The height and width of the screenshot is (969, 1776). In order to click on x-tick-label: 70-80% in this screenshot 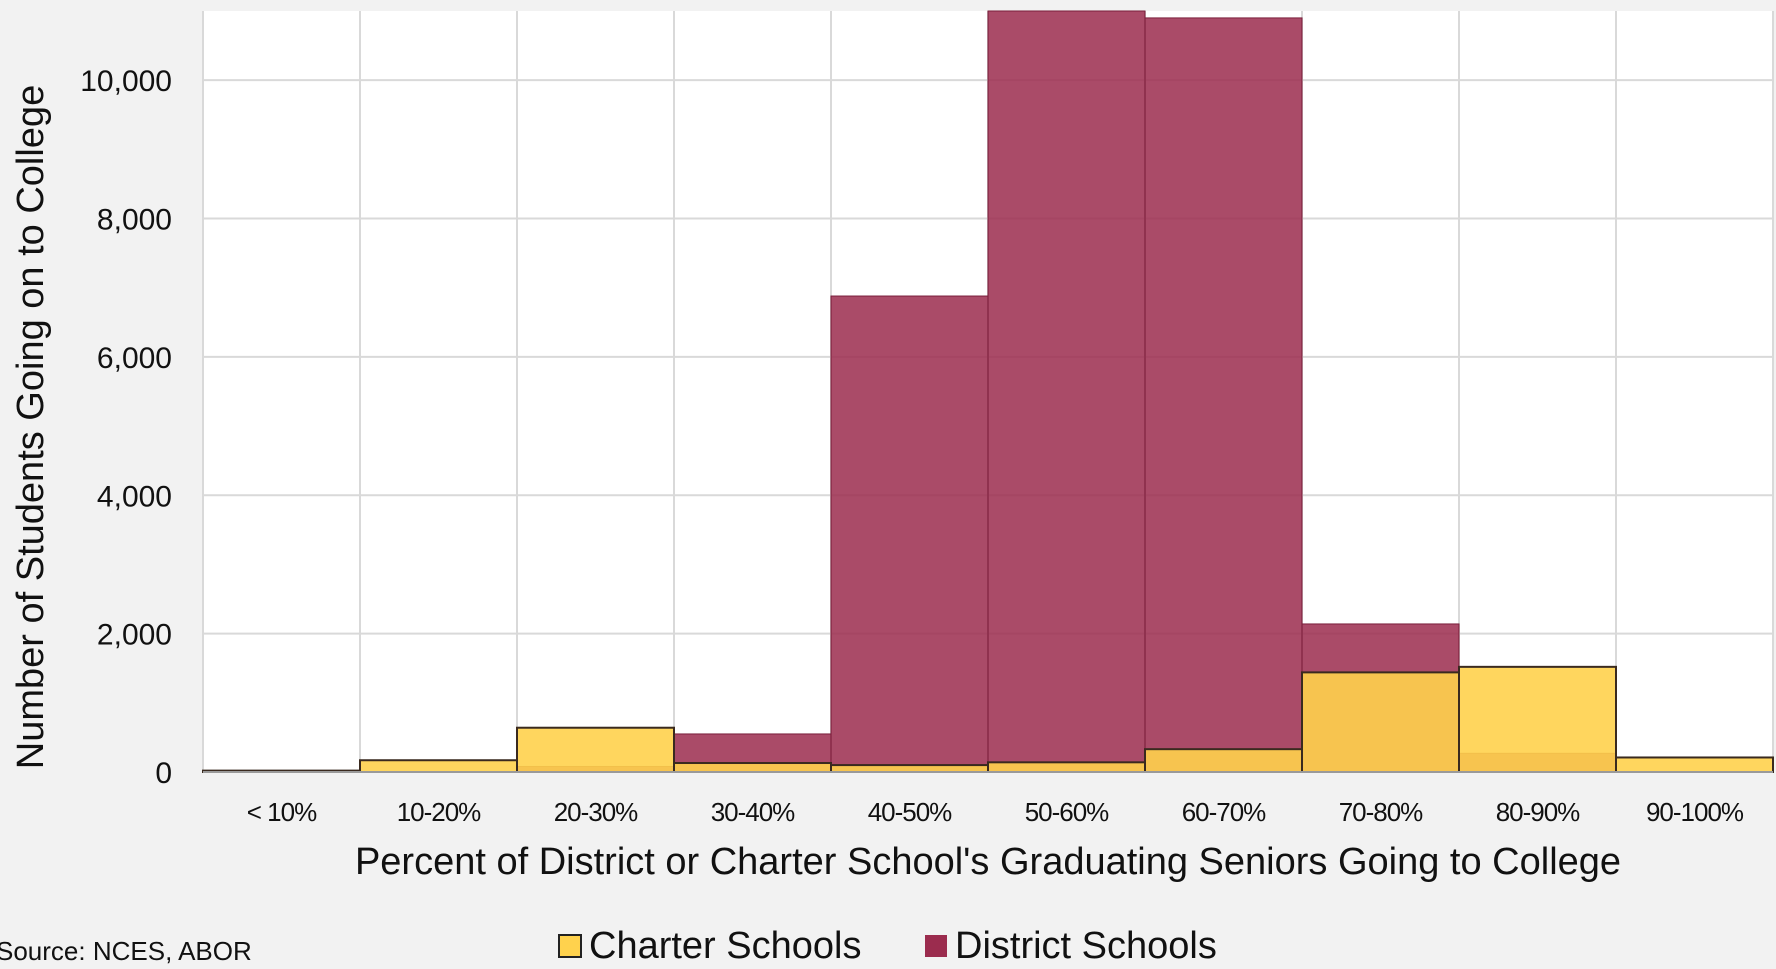, I will do `click(1381, 812)`.